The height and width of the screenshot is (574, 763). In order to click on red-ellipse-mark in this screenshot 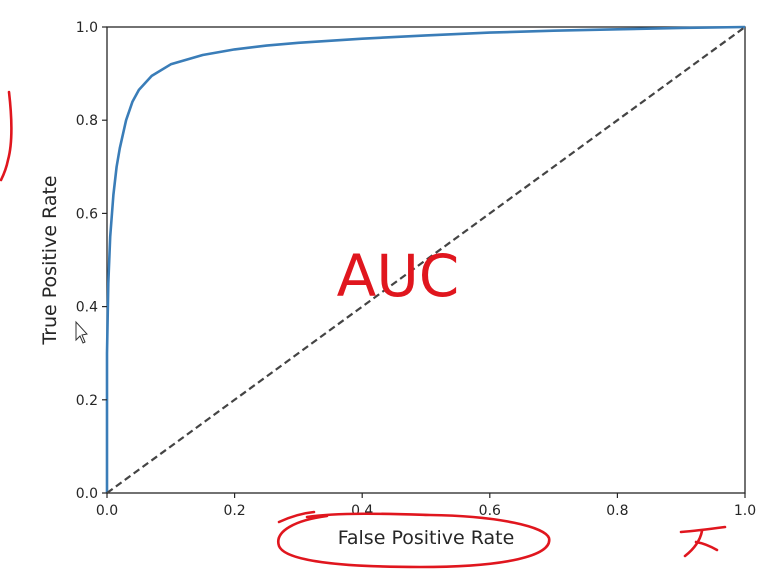, I will do `click(414, 540)`.